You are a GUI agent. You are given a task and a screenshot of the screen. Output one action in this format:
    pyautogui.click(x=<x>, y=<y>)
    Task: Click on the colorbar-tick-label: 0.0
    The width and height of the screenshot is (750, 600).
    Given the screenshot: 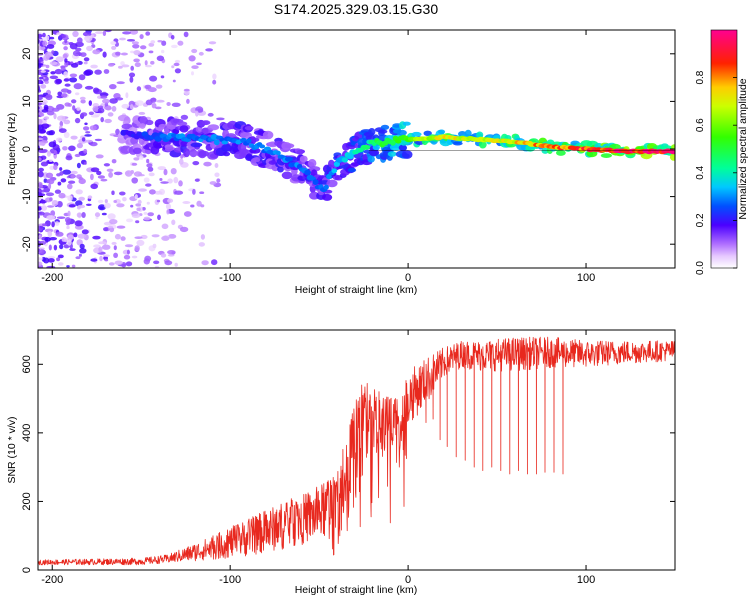 What is the action you would take?
    pyautogui.click(x=700, y=268)
    